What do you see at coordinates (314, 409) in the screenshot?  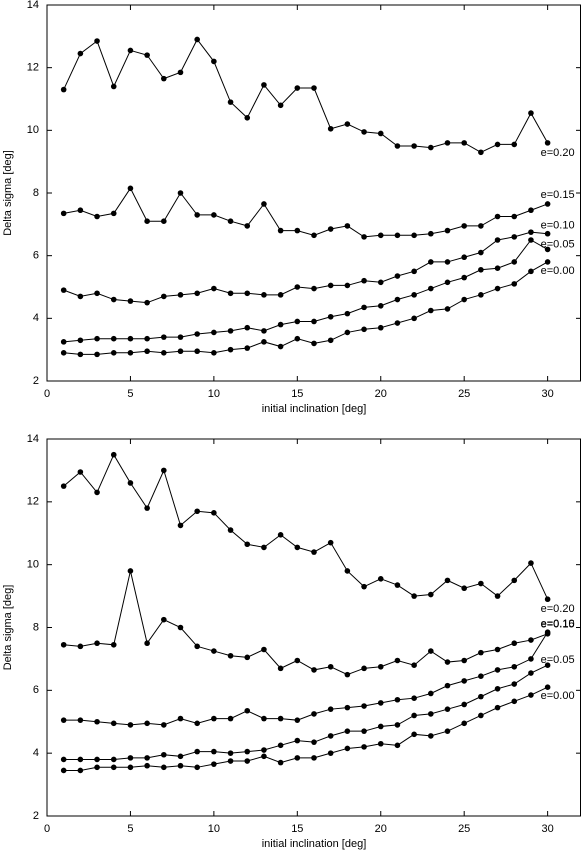 I see `x-axis-label: initial inclination [deg]` at bounding box center [314, 409].